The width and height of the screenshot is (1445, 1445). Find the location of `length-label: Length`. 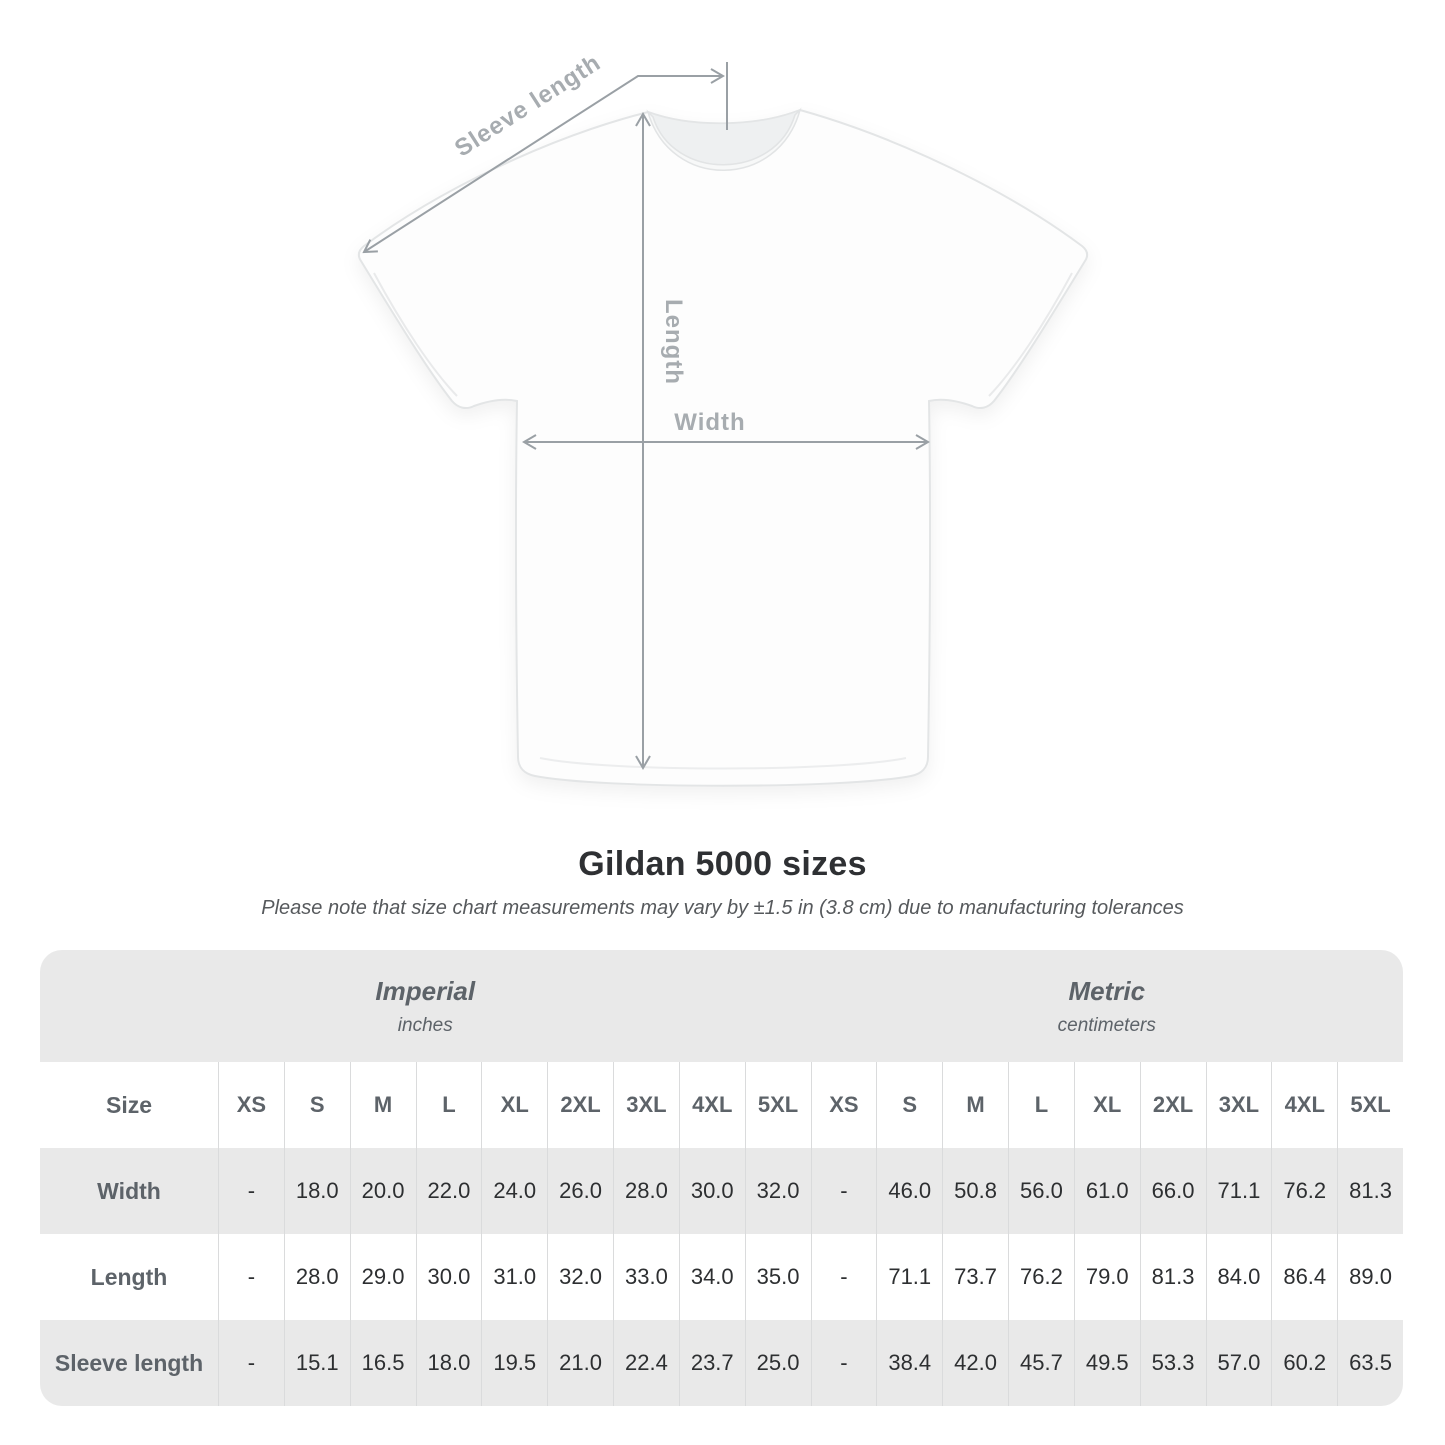

length-label: Length is located at coordinates (673, 342).